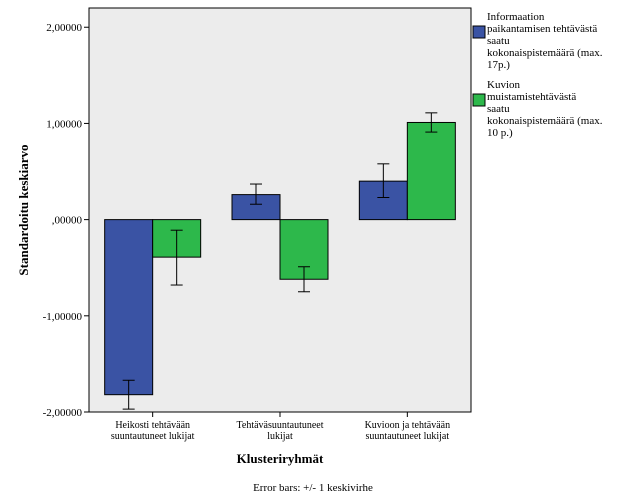  What do you see at coordinates (64, 28) in the screenshot?
I see `y-tick-label: 2,00000` at bounding box center [64, 28].